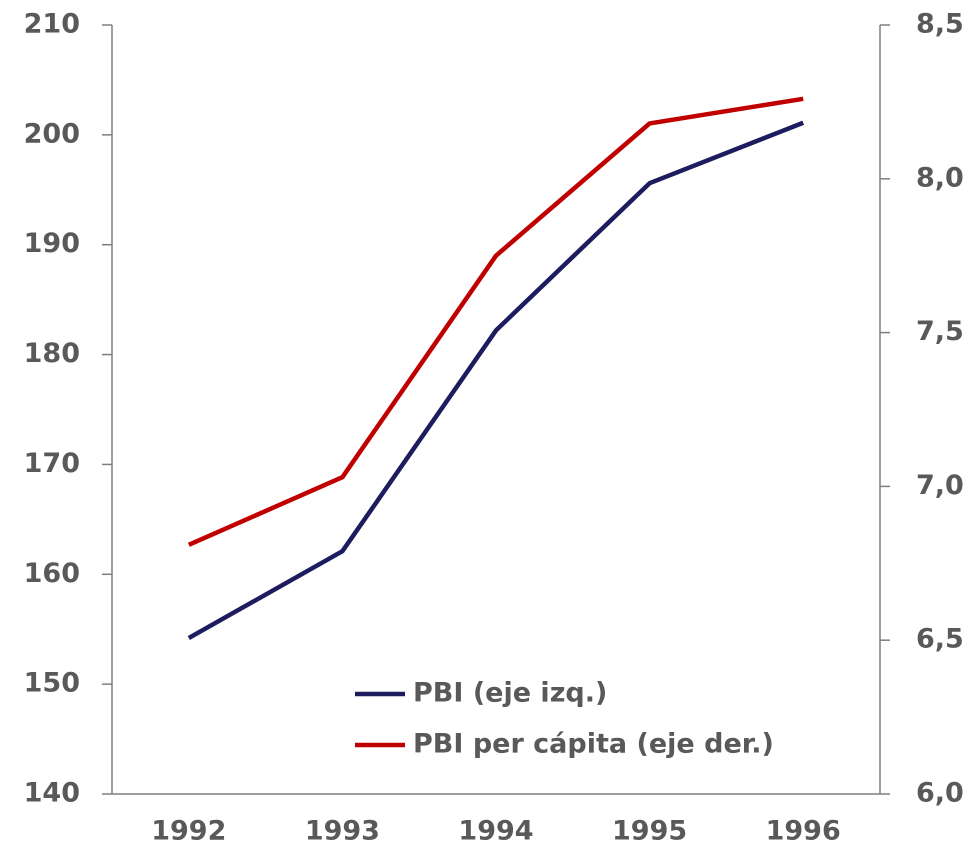 The width and height of the screenshot is (967, 861). Describe the element at coordinates (940, 177) in the screenshot. I see `y2-tick-label: 8,0` at that location.